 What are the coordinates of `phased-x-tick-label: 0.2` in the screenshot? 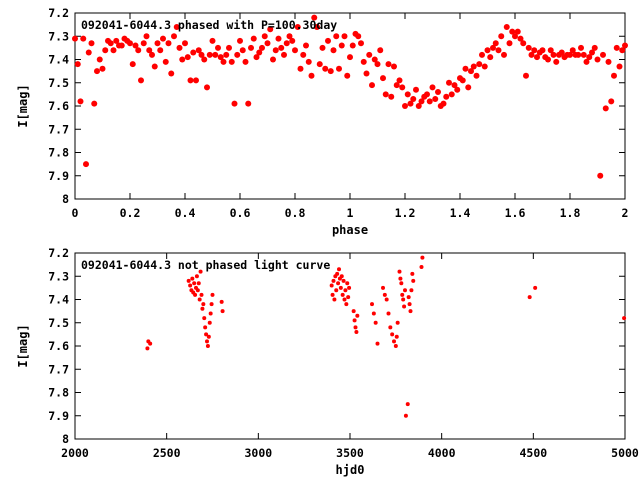 It's located at (130, 213).